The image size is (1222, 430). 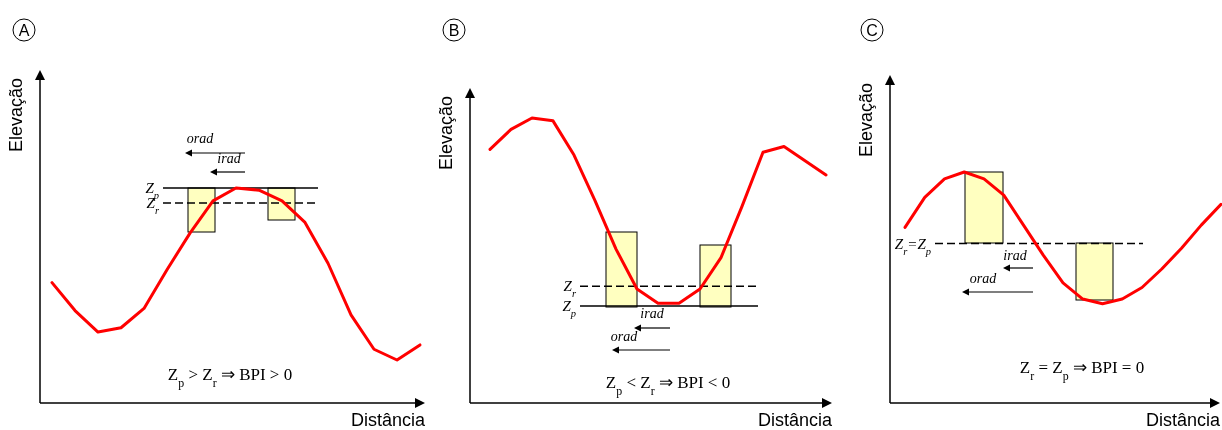 What do you see at coordinates (668, 385) in the screenshot?
I see `annotation: Z$_{p}$ < Z$_{r}$ ⇒ BPI < 0` at bounding box center [668, 385].